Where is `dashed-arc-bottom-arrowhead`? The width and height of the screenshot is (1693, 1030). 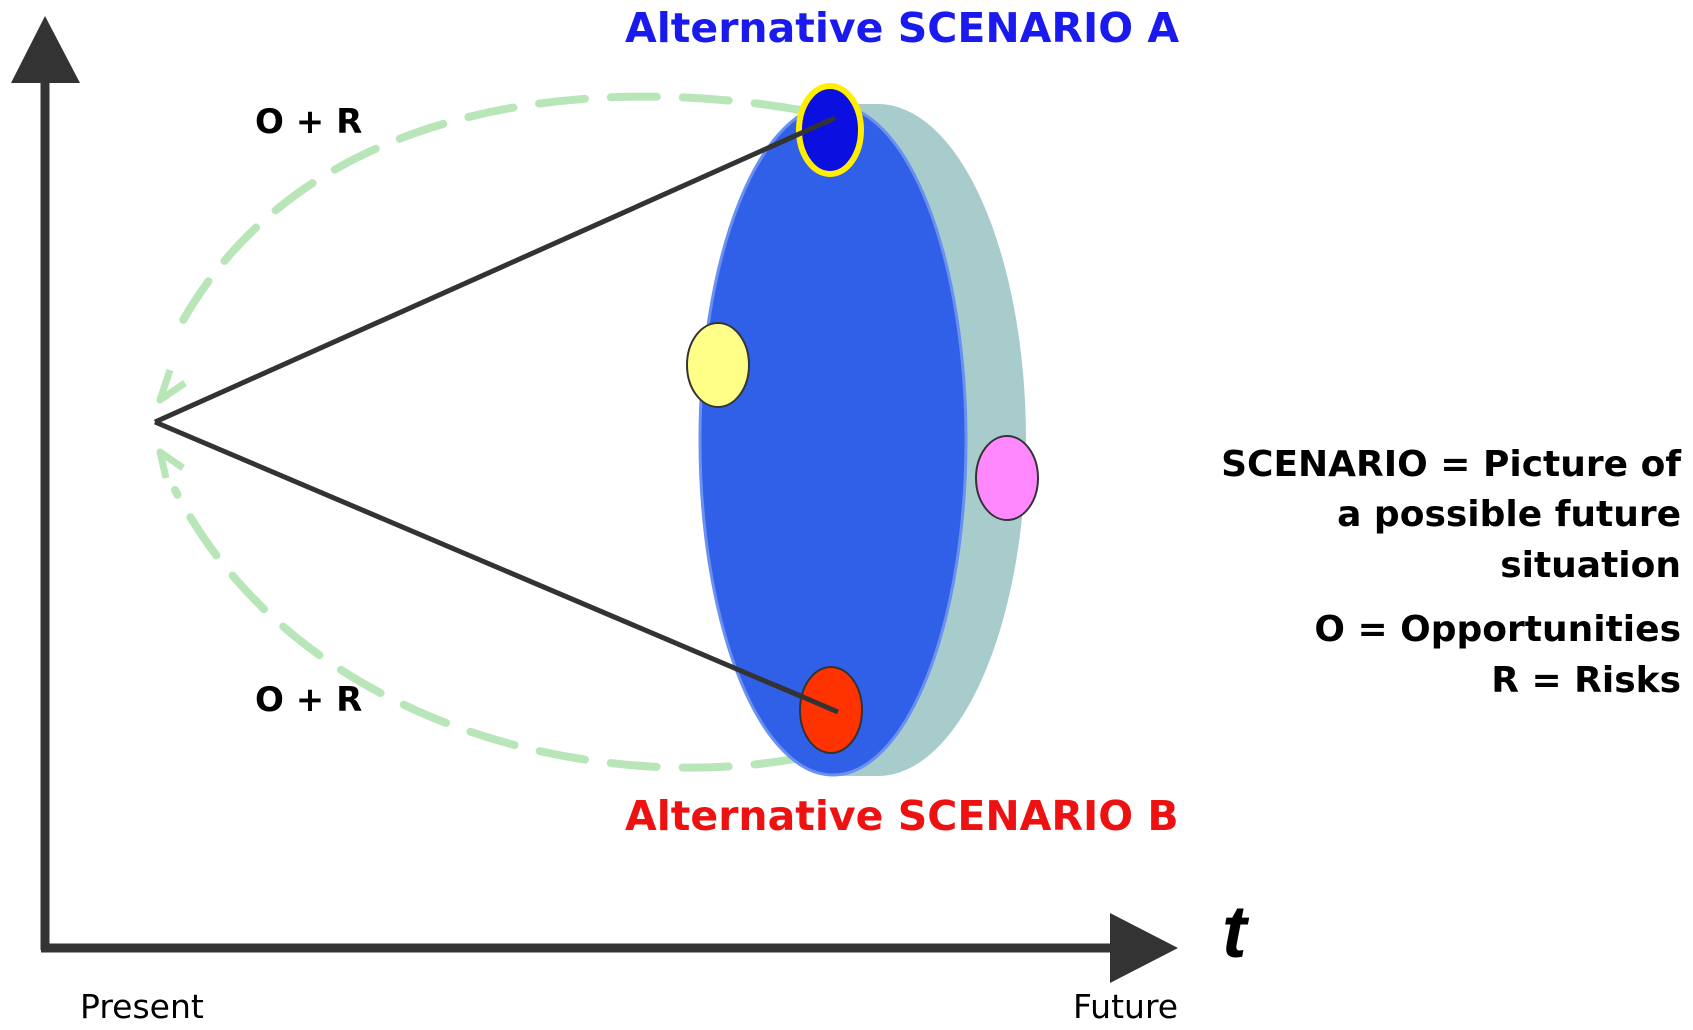 dashed-arc-bottom-arrowhead is located at coordinates (170, 463).